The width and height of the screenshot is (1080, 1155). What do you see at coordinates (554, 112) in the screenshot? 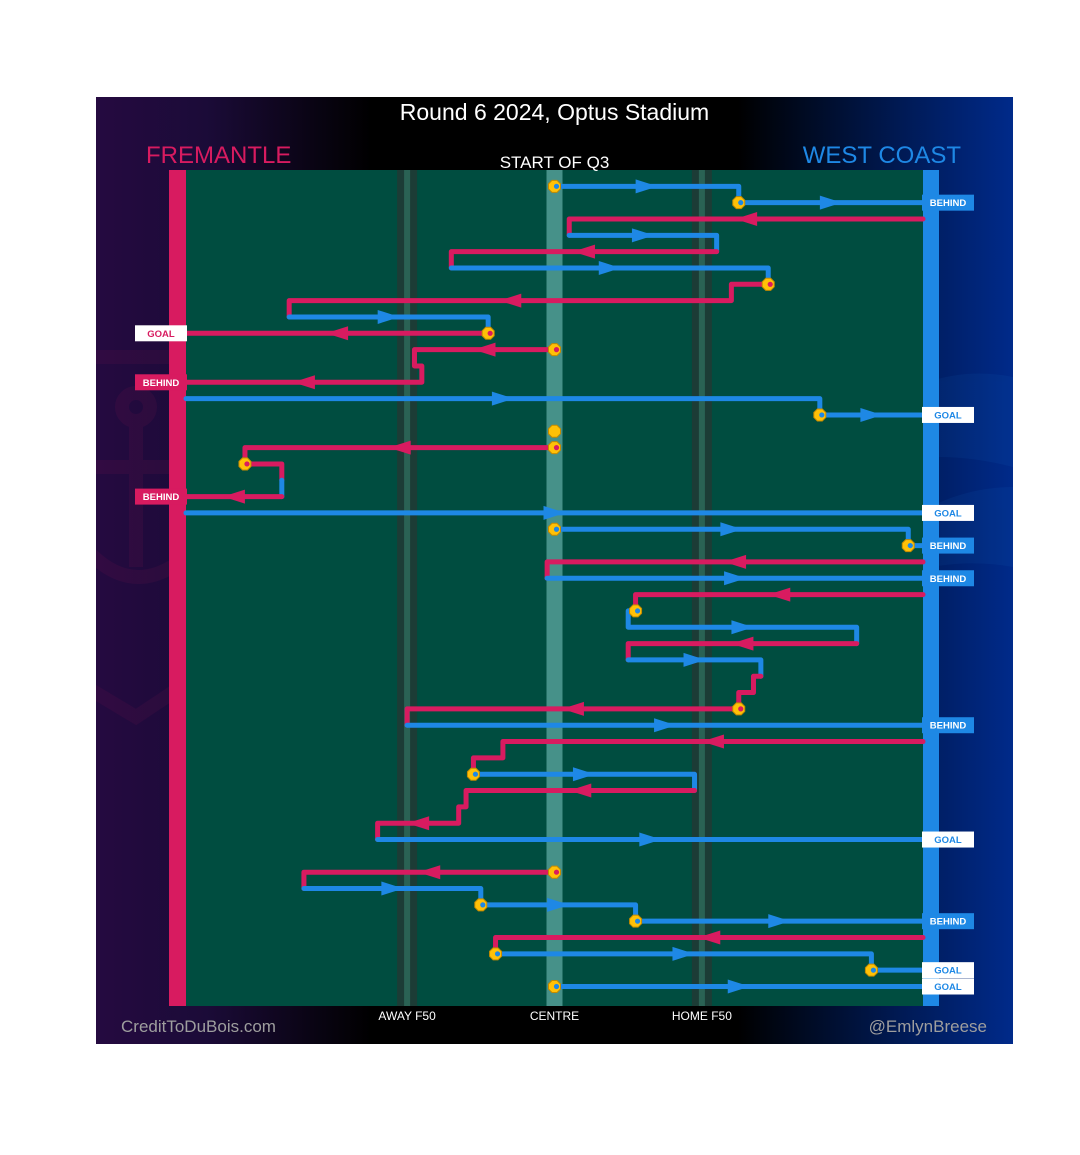
I see `chart-title: Round 6 2024, Optus Stadium` at bounding box center [554, 112].